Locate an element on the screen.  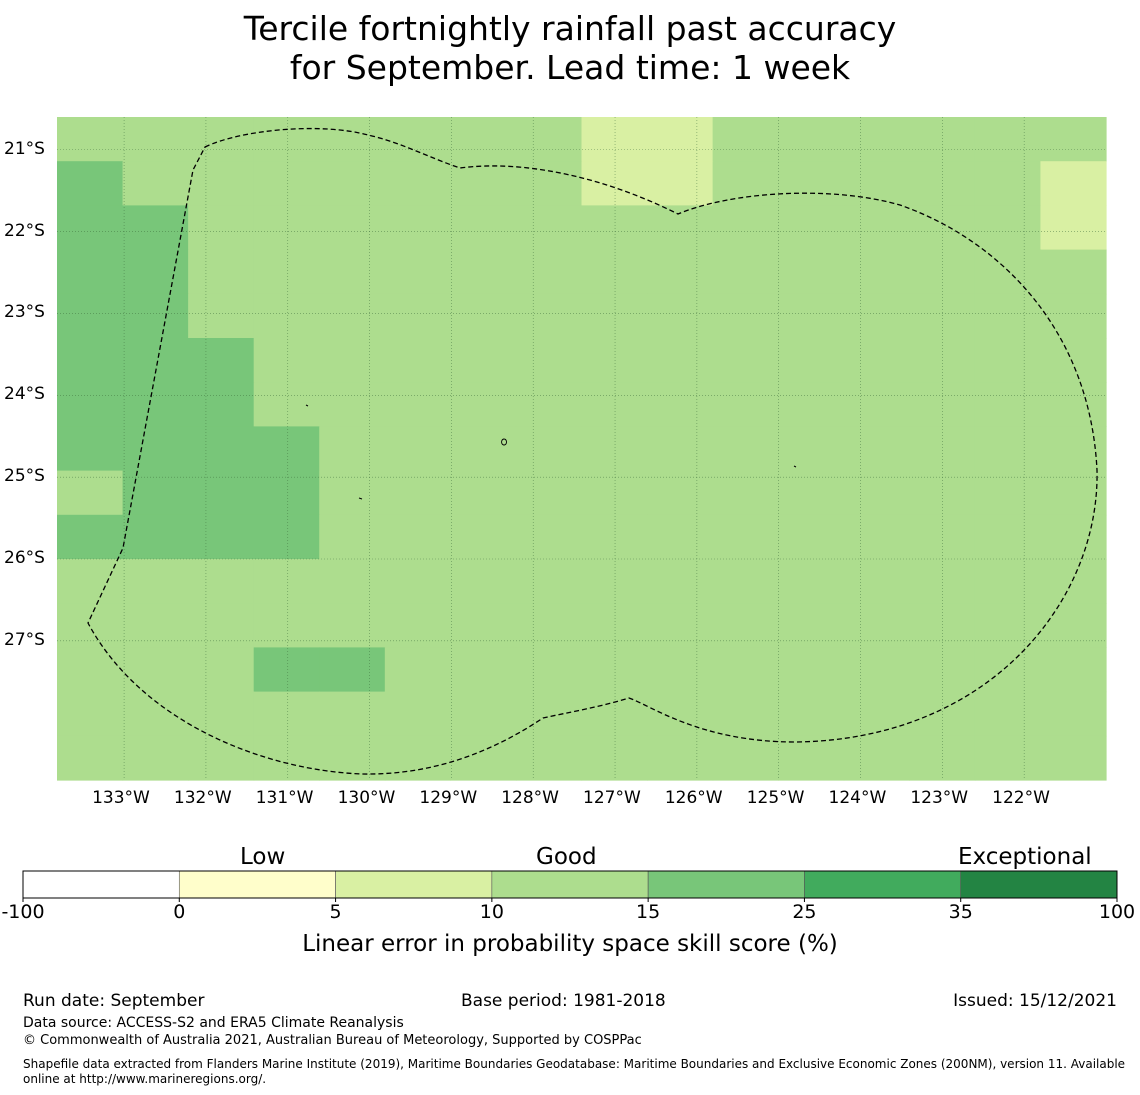
colorbar-tick-label: 35 is located at coordinates (960, 912).